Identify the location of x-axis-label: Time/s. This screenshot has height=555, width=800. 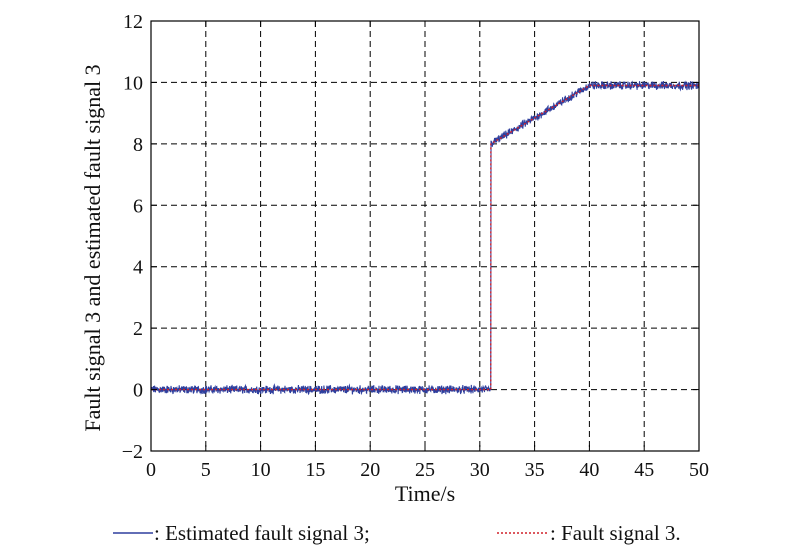
(425, 493).